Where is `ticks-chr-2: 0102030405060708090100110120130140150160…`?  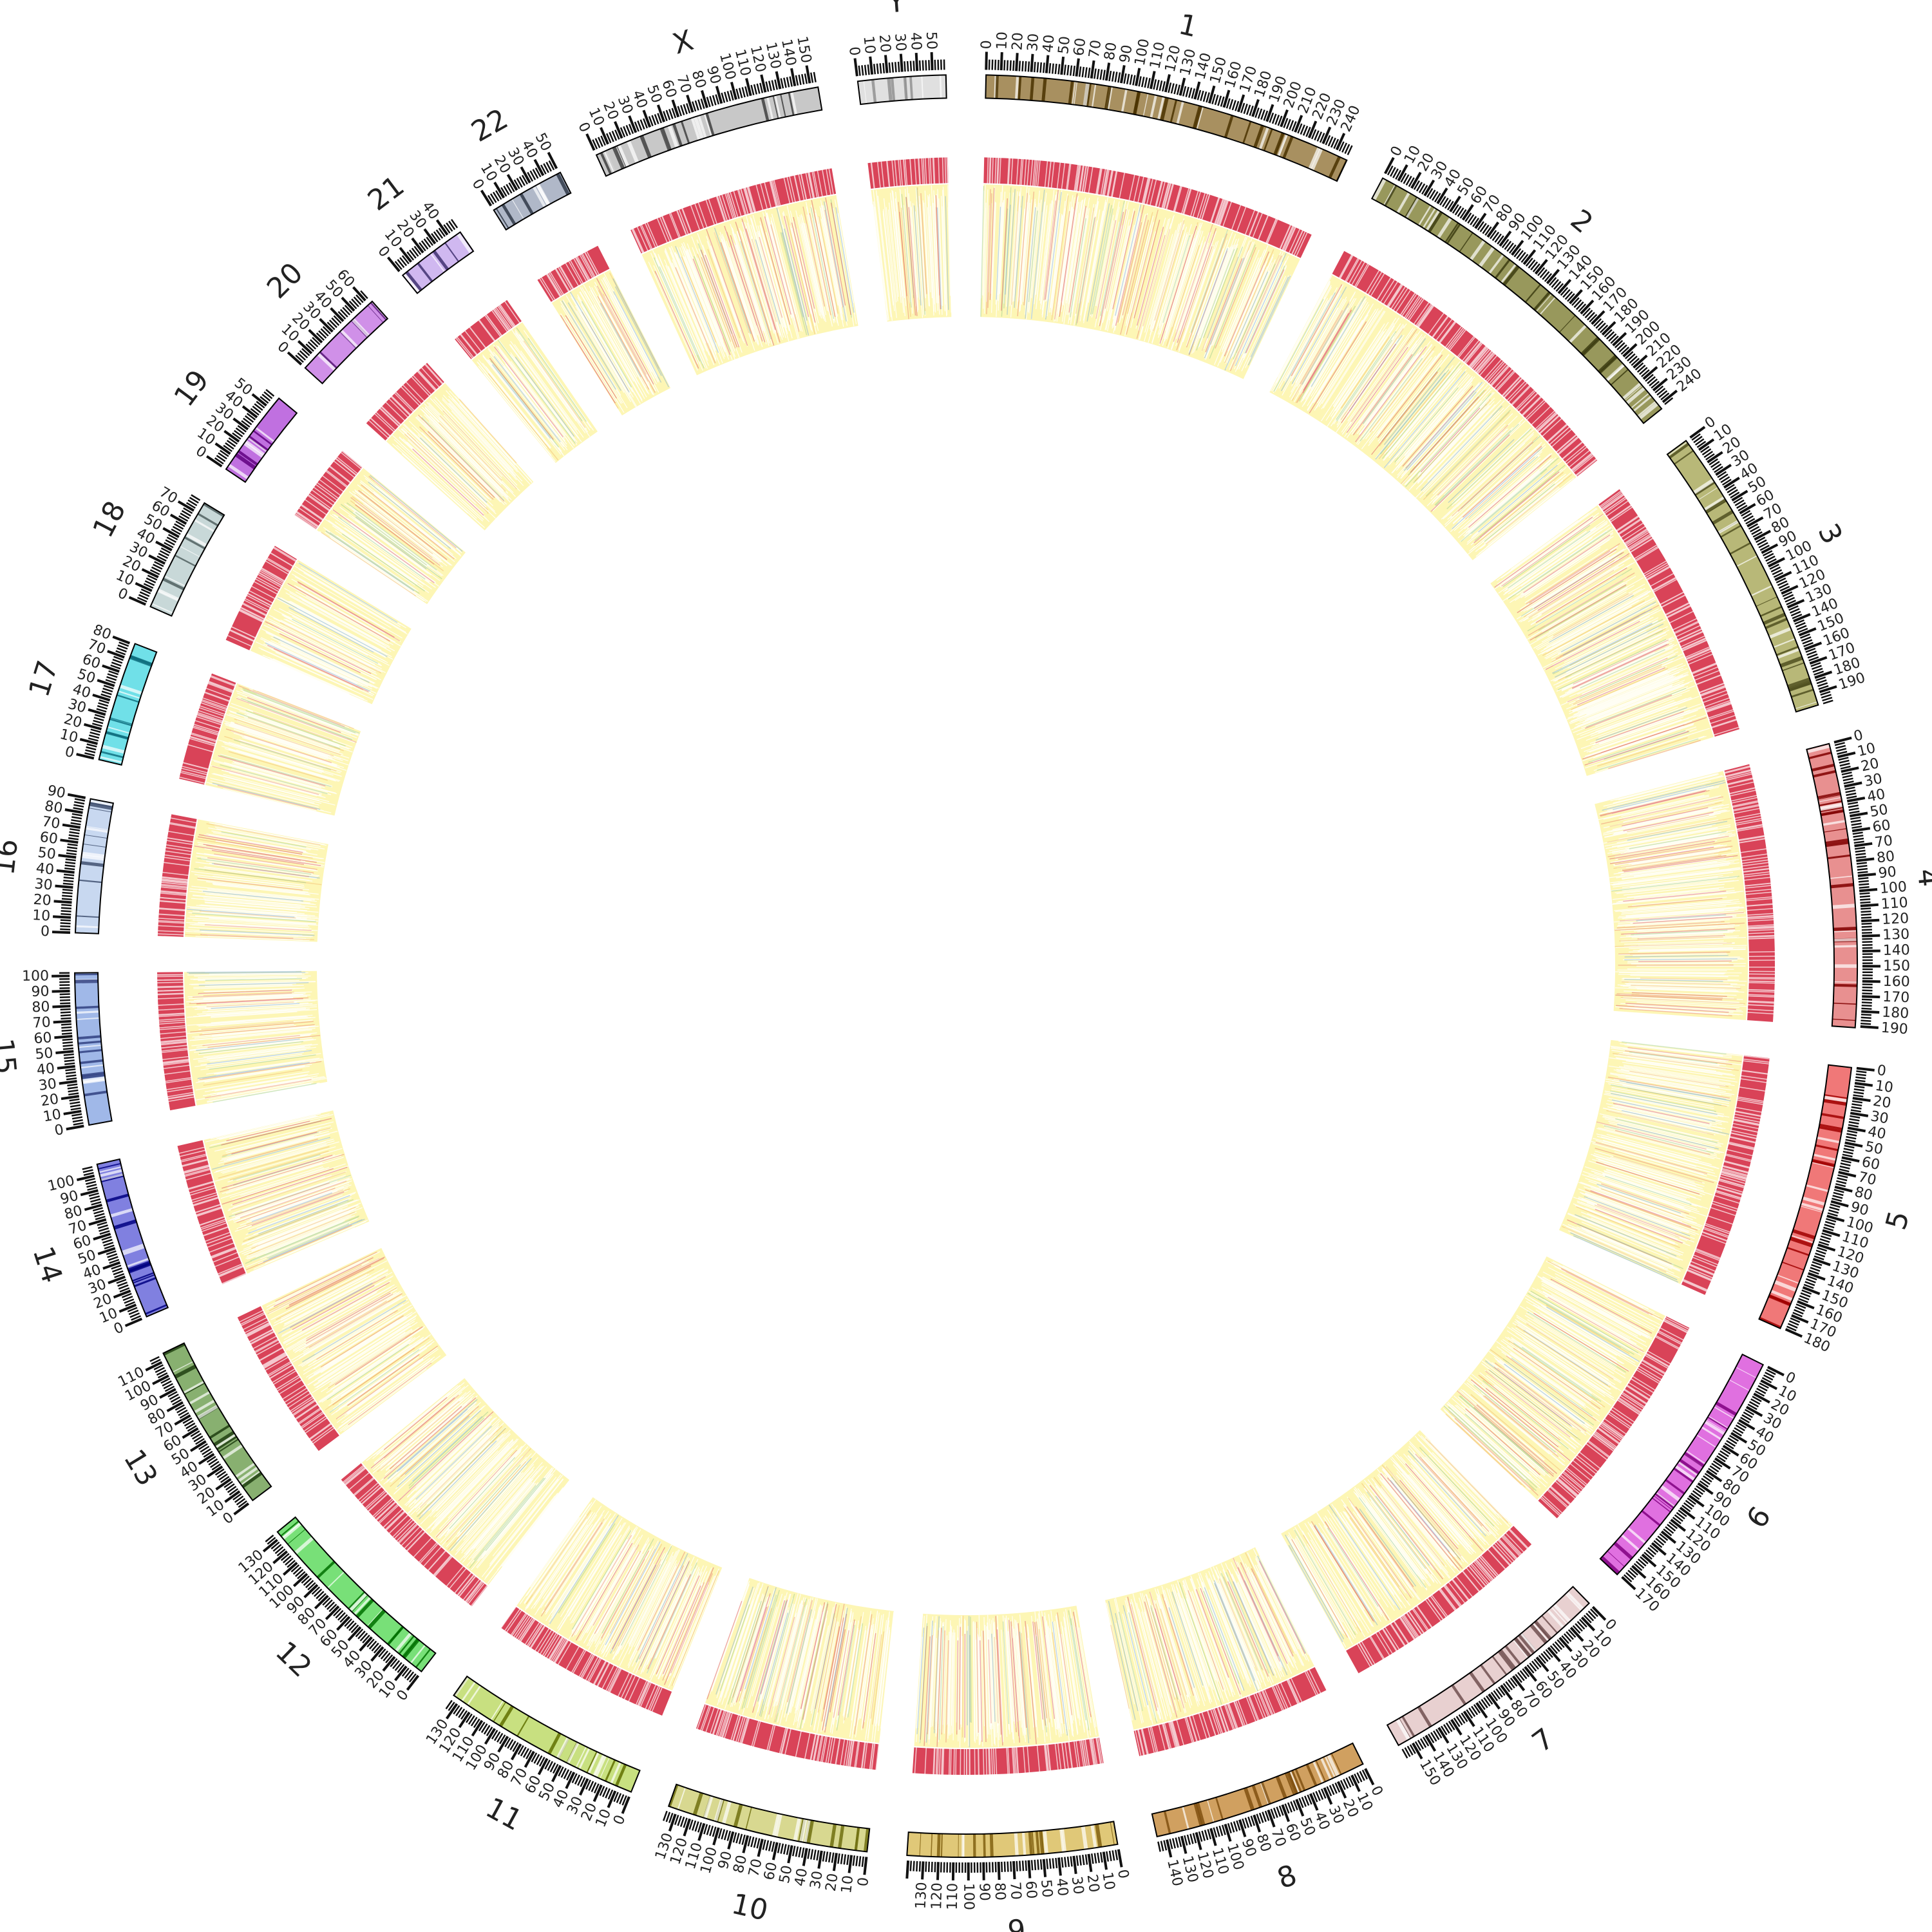
ticks-chr-2: 0102030405060708090100110120130140150160… is located at coordinates (1545, 274).